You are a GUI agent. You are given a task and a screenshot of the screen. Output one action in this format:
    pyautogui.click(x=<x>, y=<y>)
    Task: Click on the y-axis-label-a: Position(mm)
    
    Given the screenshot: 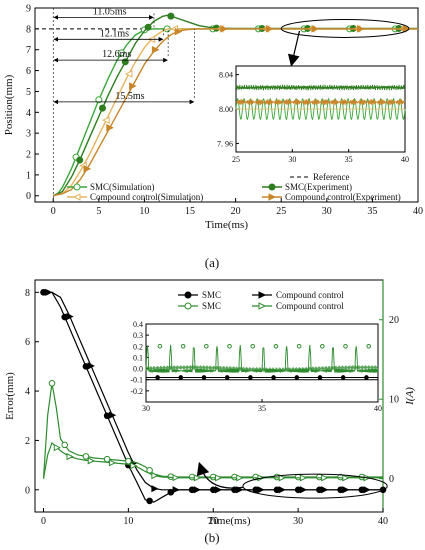 What is the action you would take?
    pyautogui.click(x=9, y=104)
    